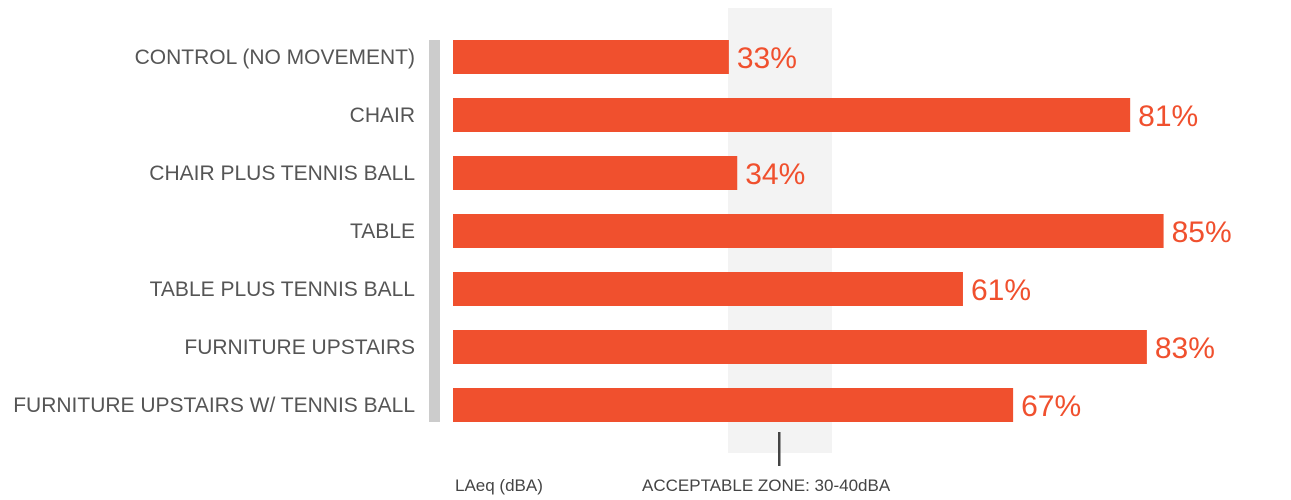 This screenshot has width=1291, height=500. I want to click on value-label: 34%, so click(775, 174).